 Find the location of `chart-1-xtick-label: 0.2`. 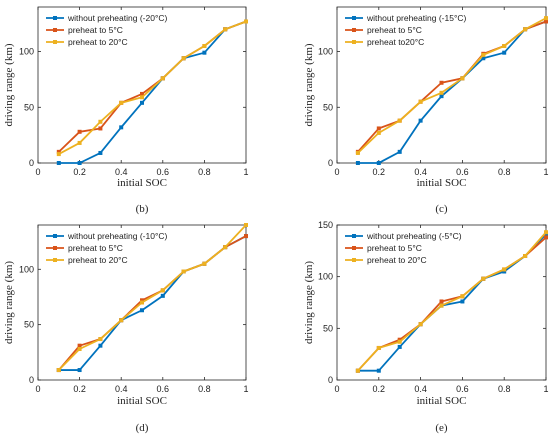

chart-1-xtick-label: 0.2 is located at coordinates (379, 172).